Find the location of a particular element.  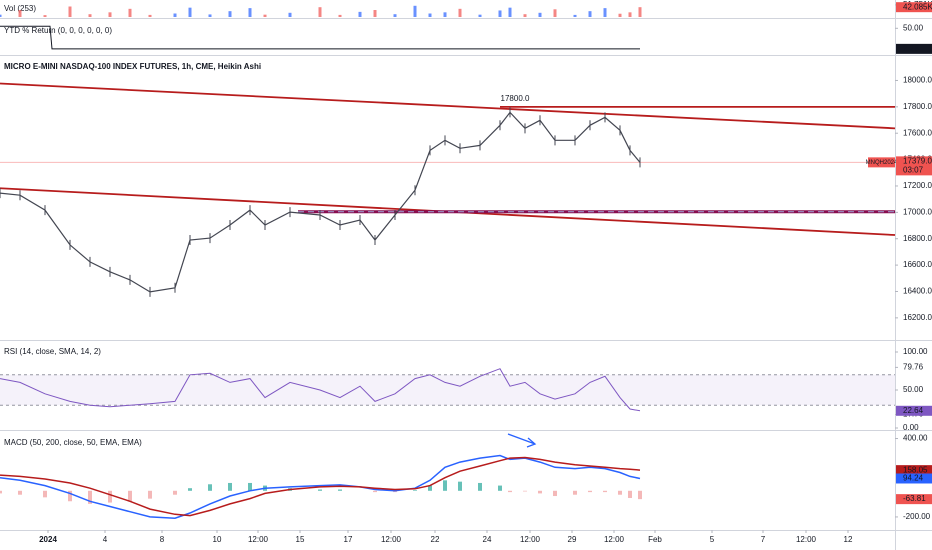

y-tick-label: 79.76 is located at coordinates (913, 366).